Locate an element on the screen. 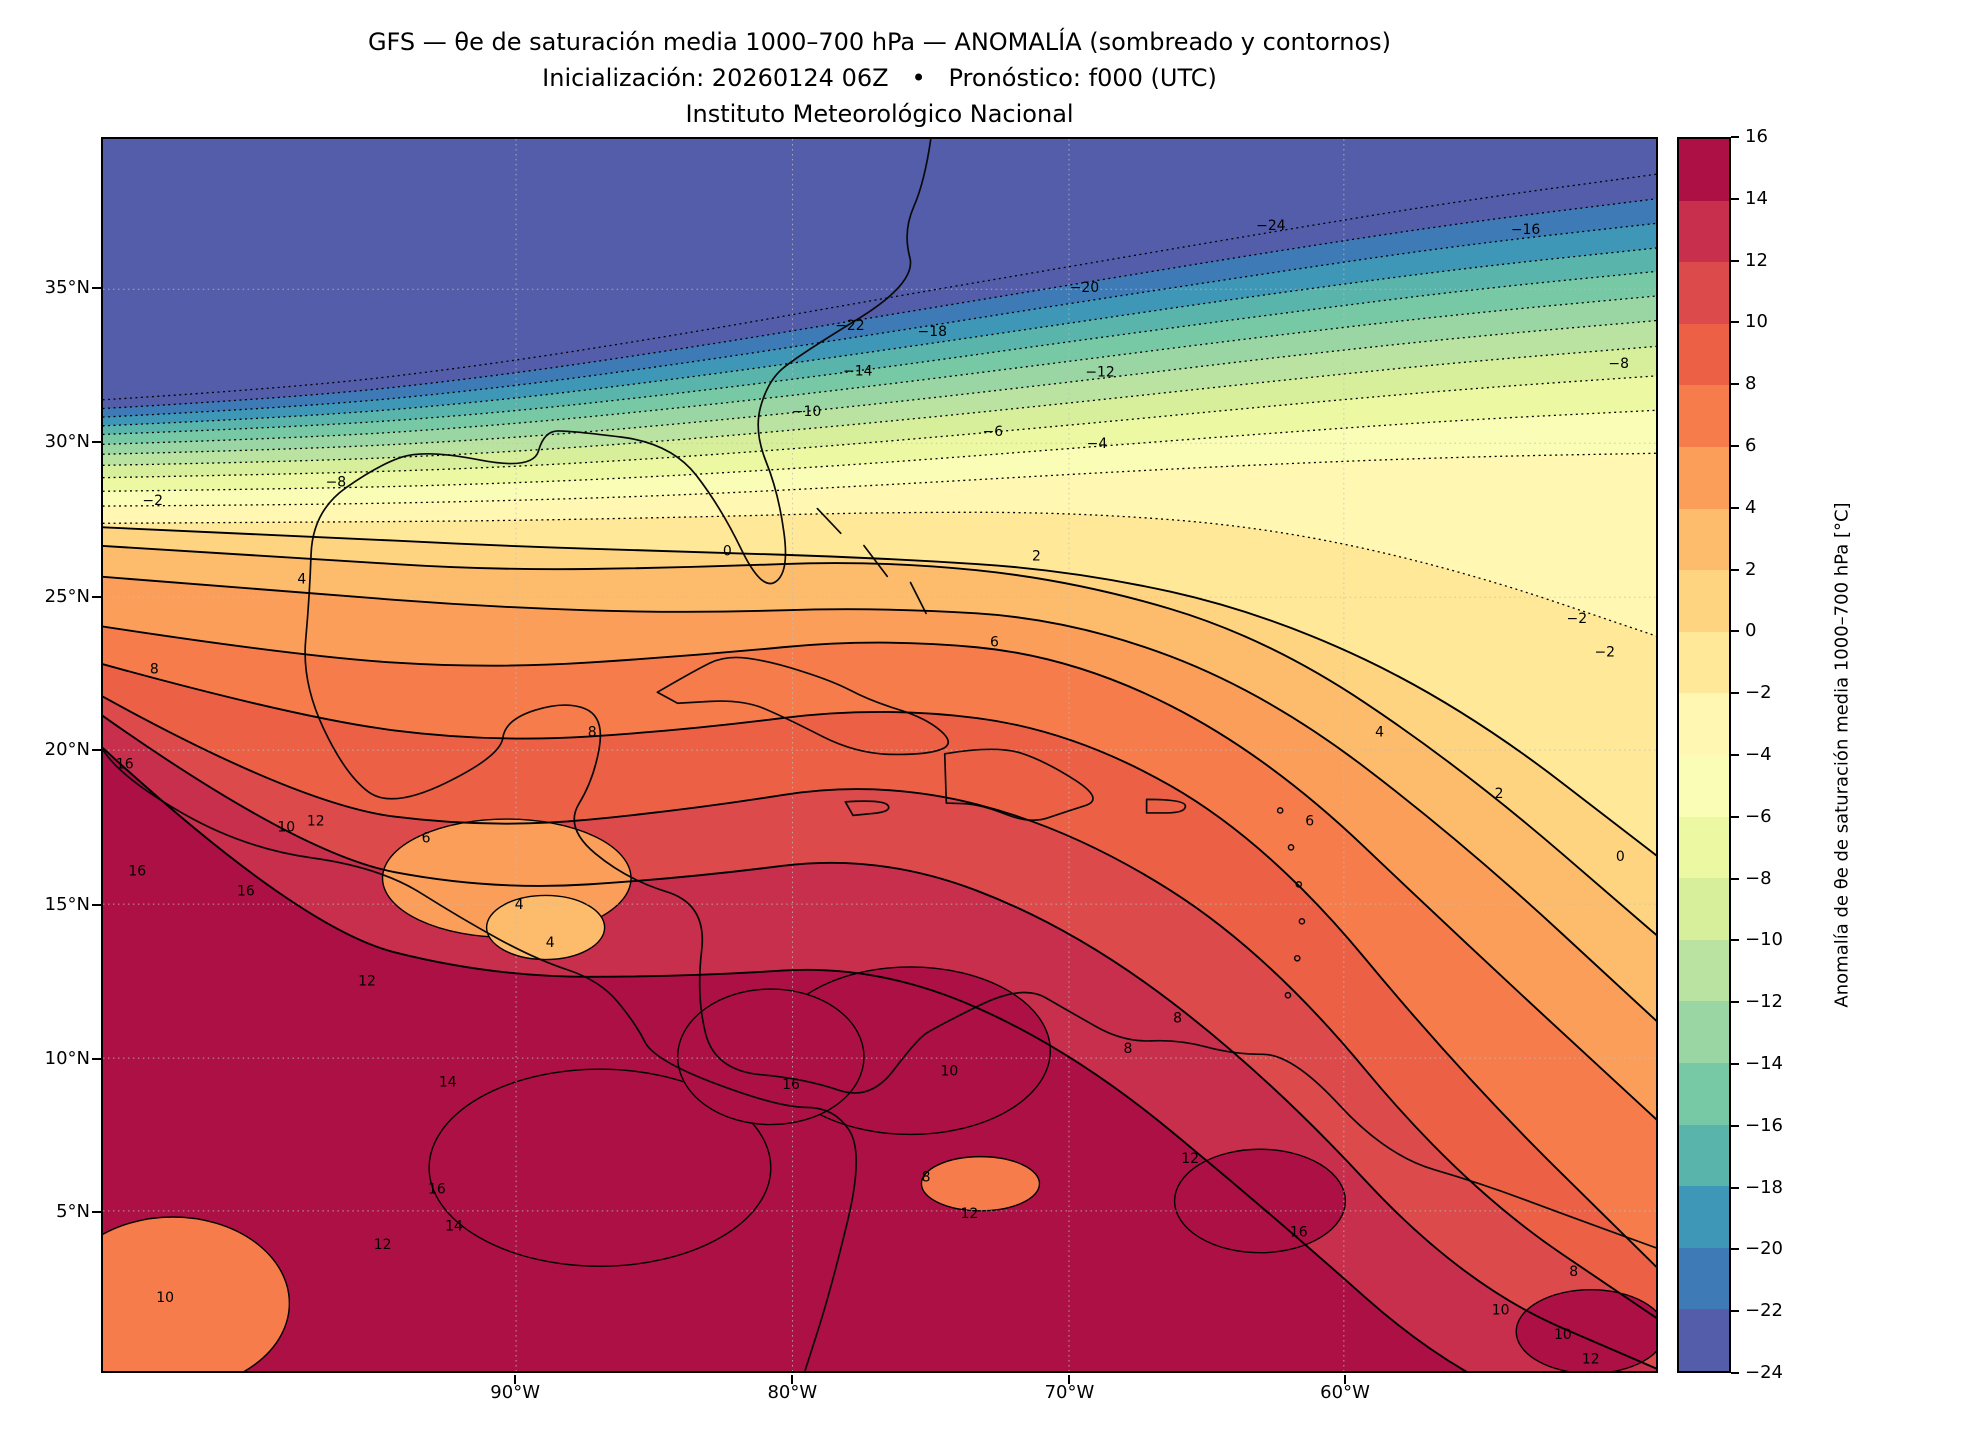  colorbar-tick-label: 0 is located at coordinates (1751, 631).